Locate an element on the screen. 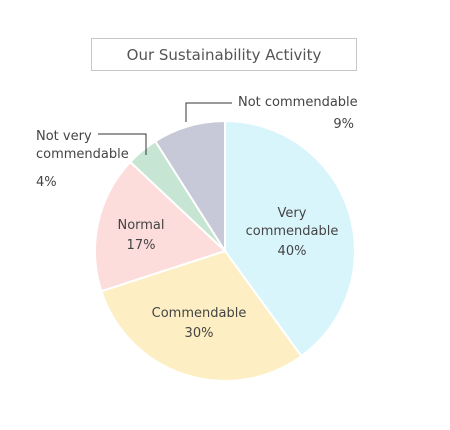 Image resolution: width=450 pixels, height=430 pixels. slice-label-normal: Normal is located at coordinates (140, 225).